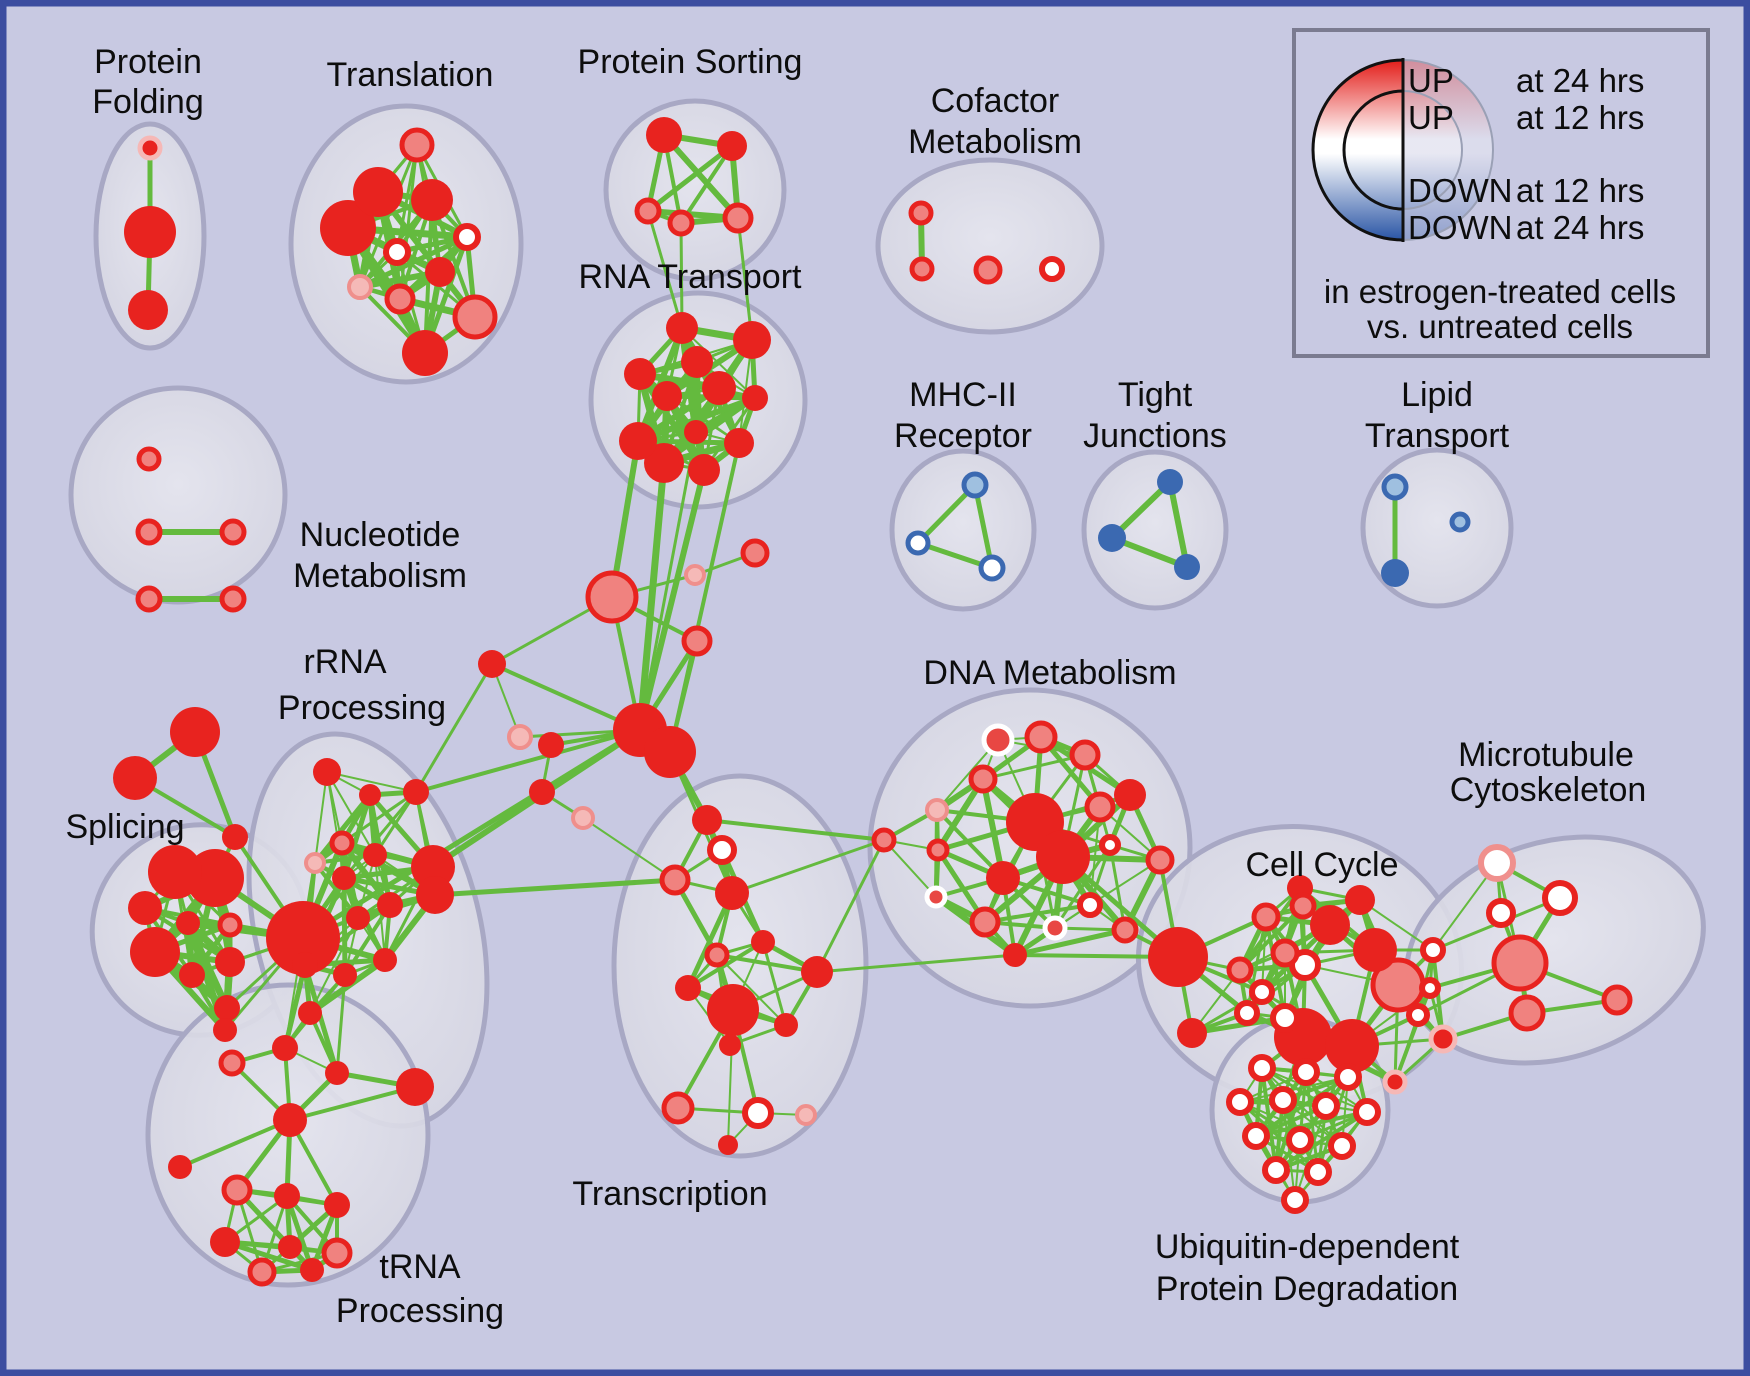  Describe the element at coordinates (704, 470) in the screenshot. I see `node-rt12` at that location.